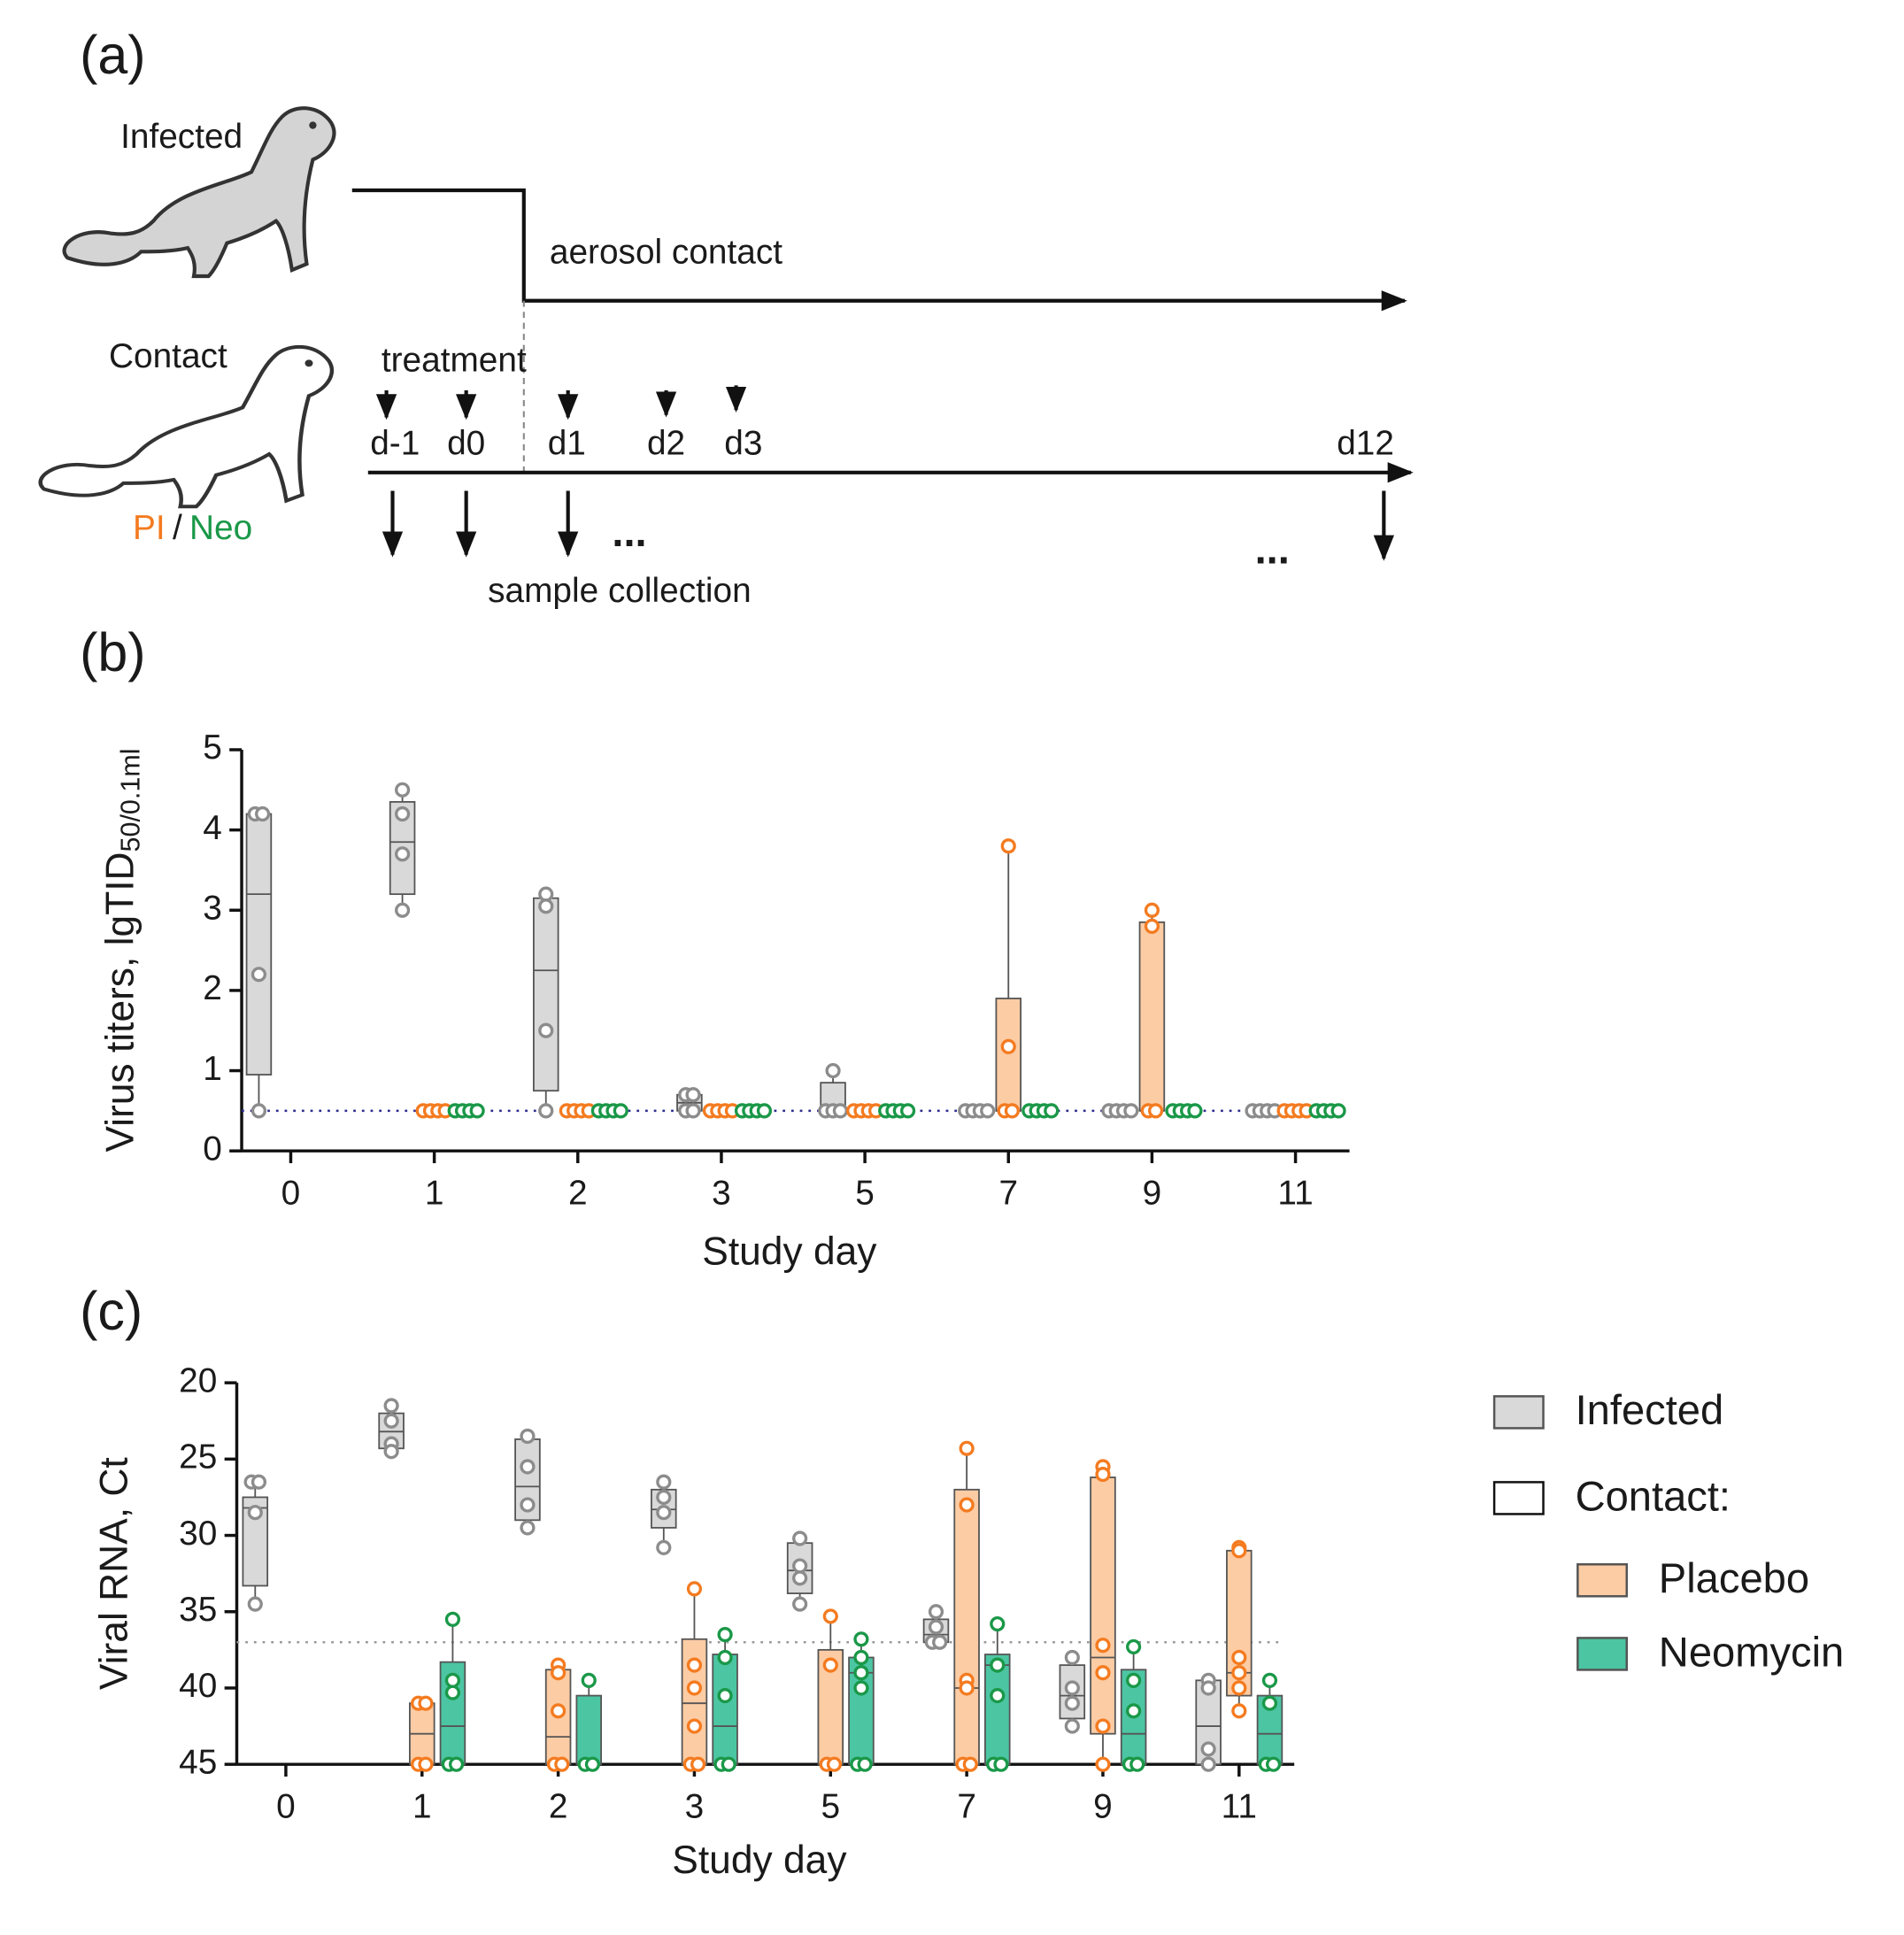  Describe the element at coordinates (759, 1861) in the screenshot. I see `x-axis-label: Study day` at that location.